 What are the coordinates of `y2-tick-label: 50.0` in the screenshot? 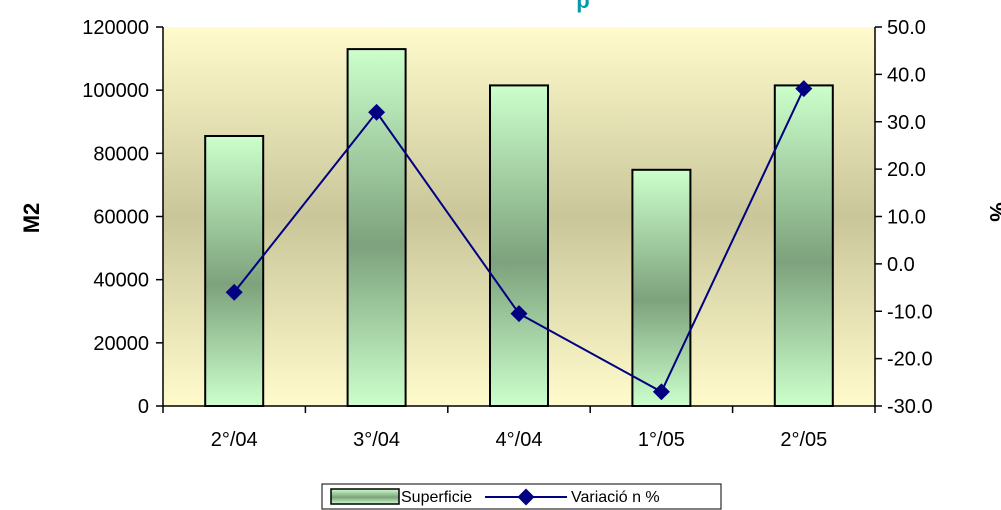 It's located at (906, 28).